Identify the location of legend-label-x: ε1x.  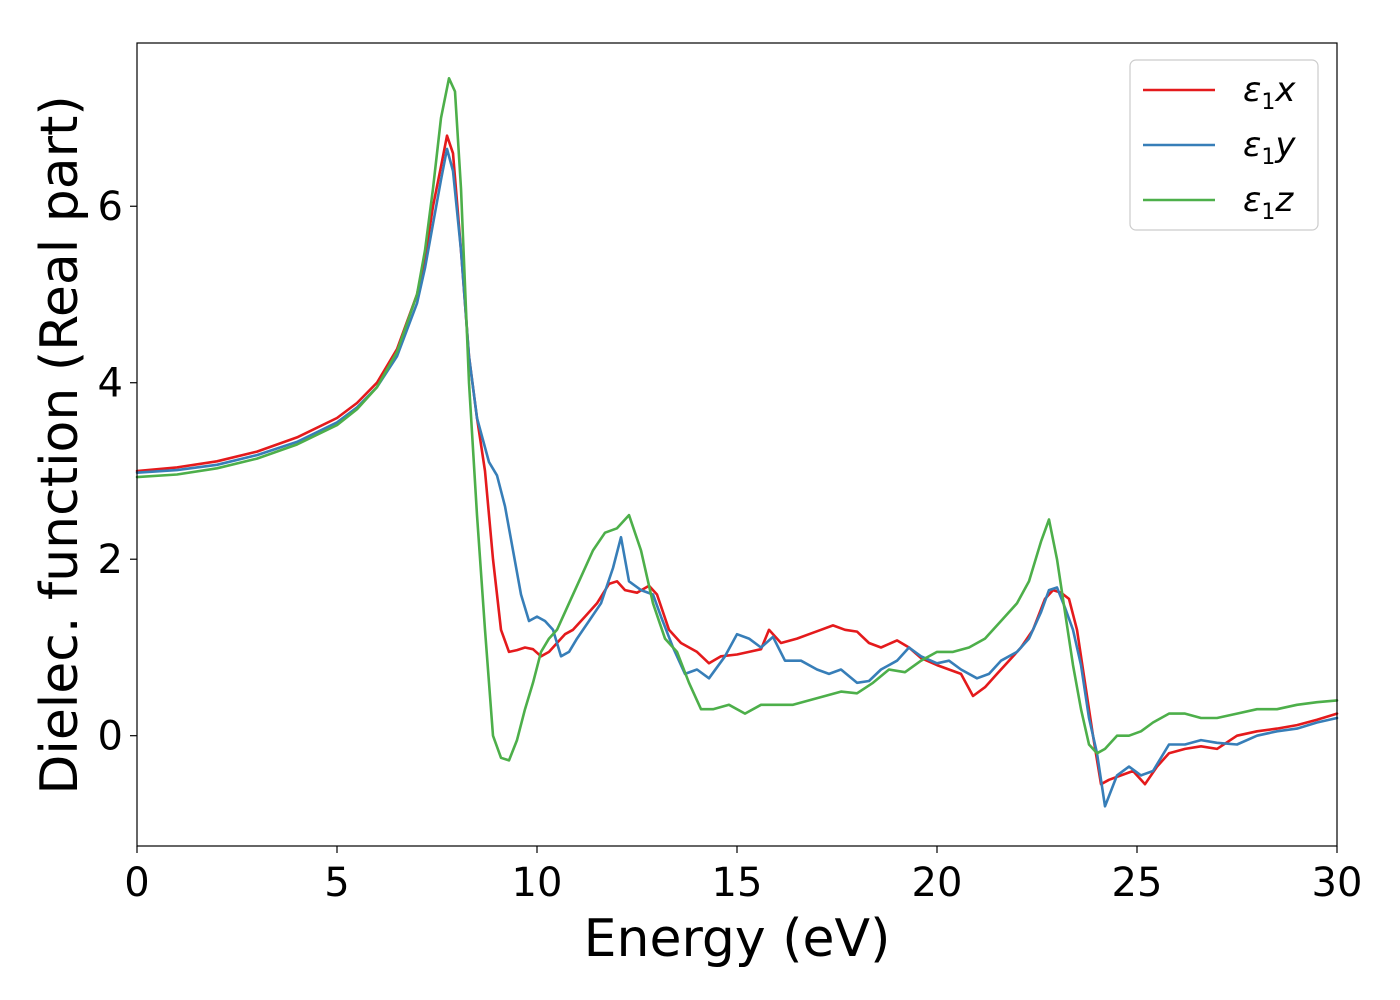
(1269, 92).